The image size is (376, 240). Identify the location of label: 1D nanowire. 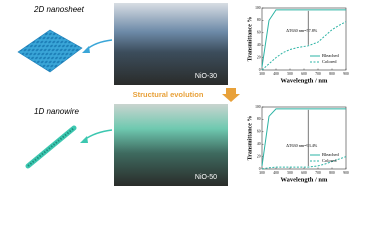
(56, 111).